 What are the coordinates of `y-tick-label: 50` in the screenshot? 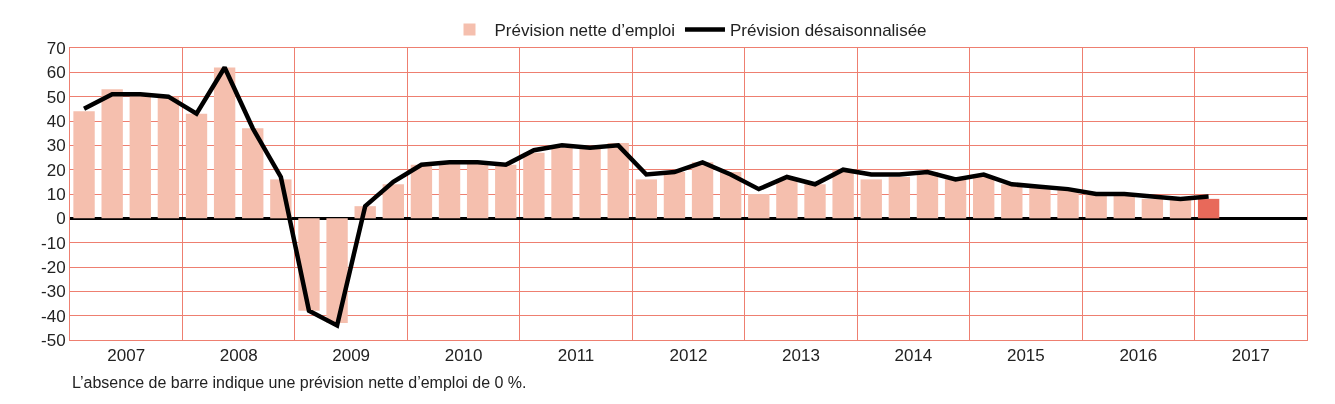 It's located at (56, 97).